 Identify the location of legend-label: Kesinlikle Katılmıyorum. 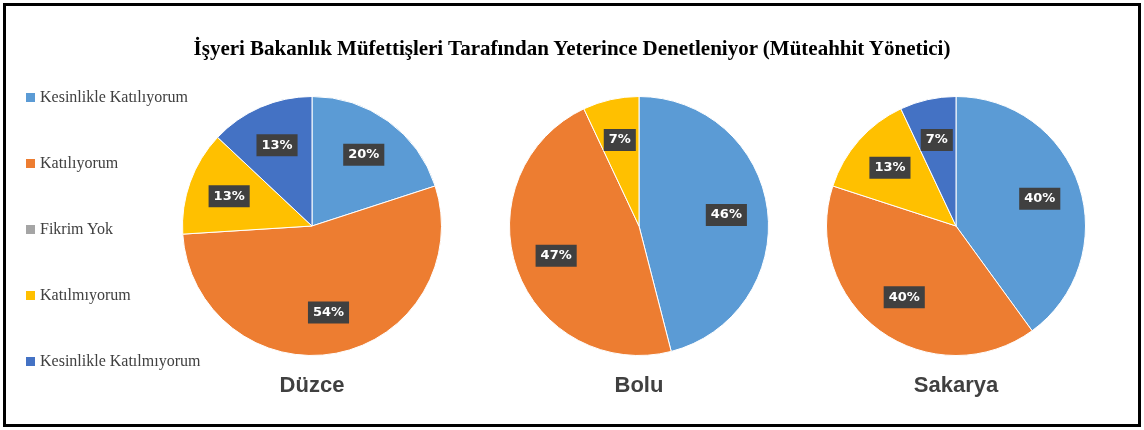
(120, 361).